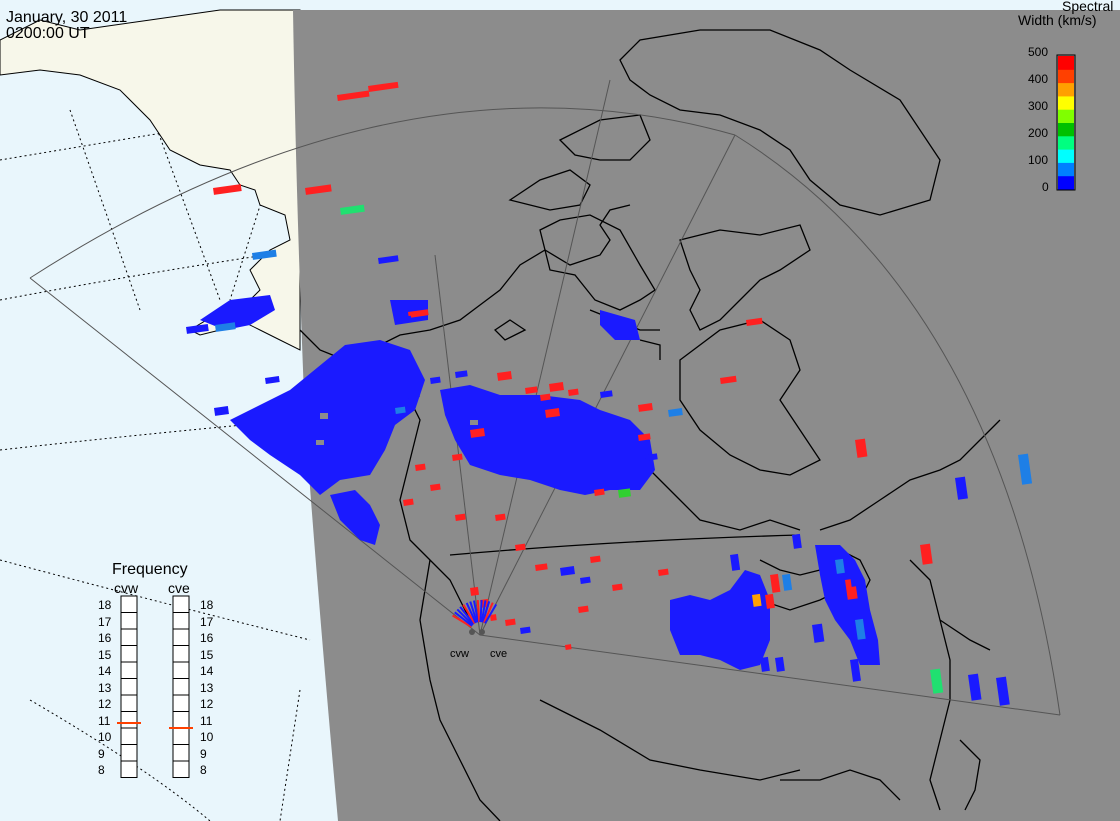 This screenshot has height=821, width=1120. What do you see at coordinates (181, 686) in the screenshot?
I see `frequency-column-box` at bounding box center [181, 686].